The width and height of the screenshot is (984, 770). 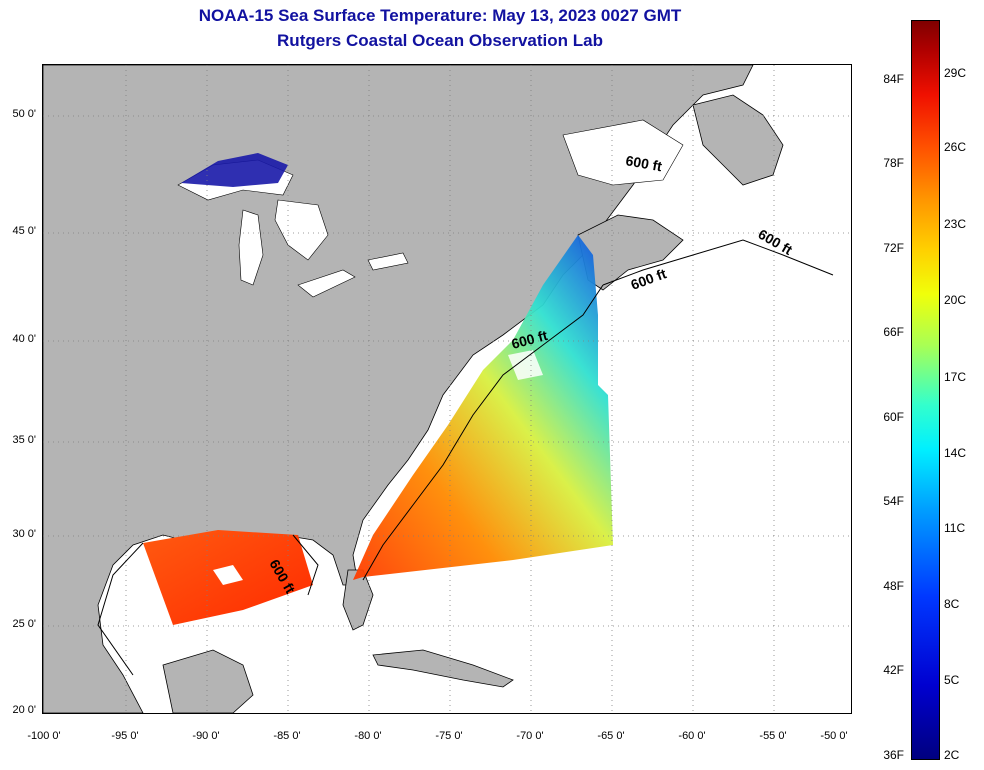 What do you see at coordinates (24, 534) in the screenshot?
I see `lat-tick-30: 30 0'` at bounding box center [24, 534].